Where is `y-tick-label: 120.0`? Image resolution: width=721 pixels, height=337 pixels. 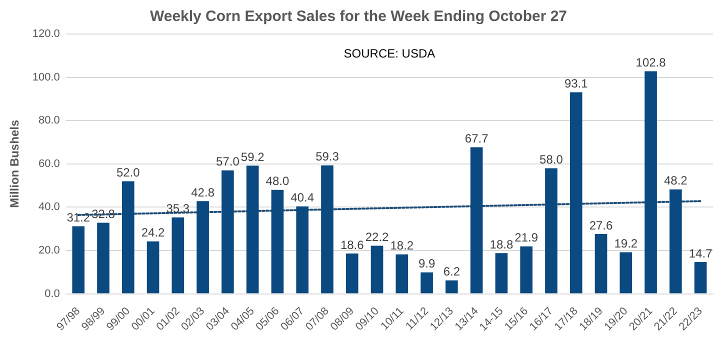 y-tick-label: 120.0 is located at coordinates (46, 34).